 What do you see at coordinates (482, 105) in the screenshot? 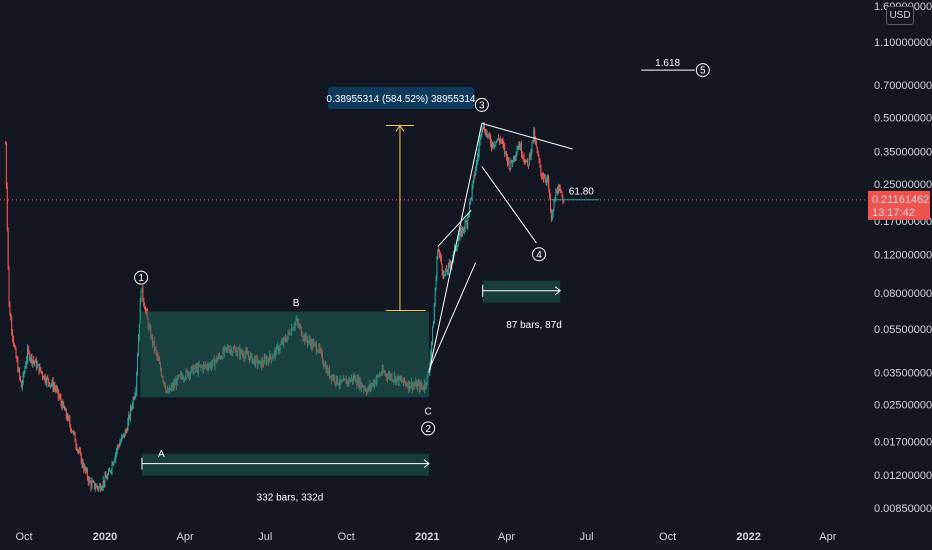
I see `wave-label: 3` at bounding box center [482, 105].